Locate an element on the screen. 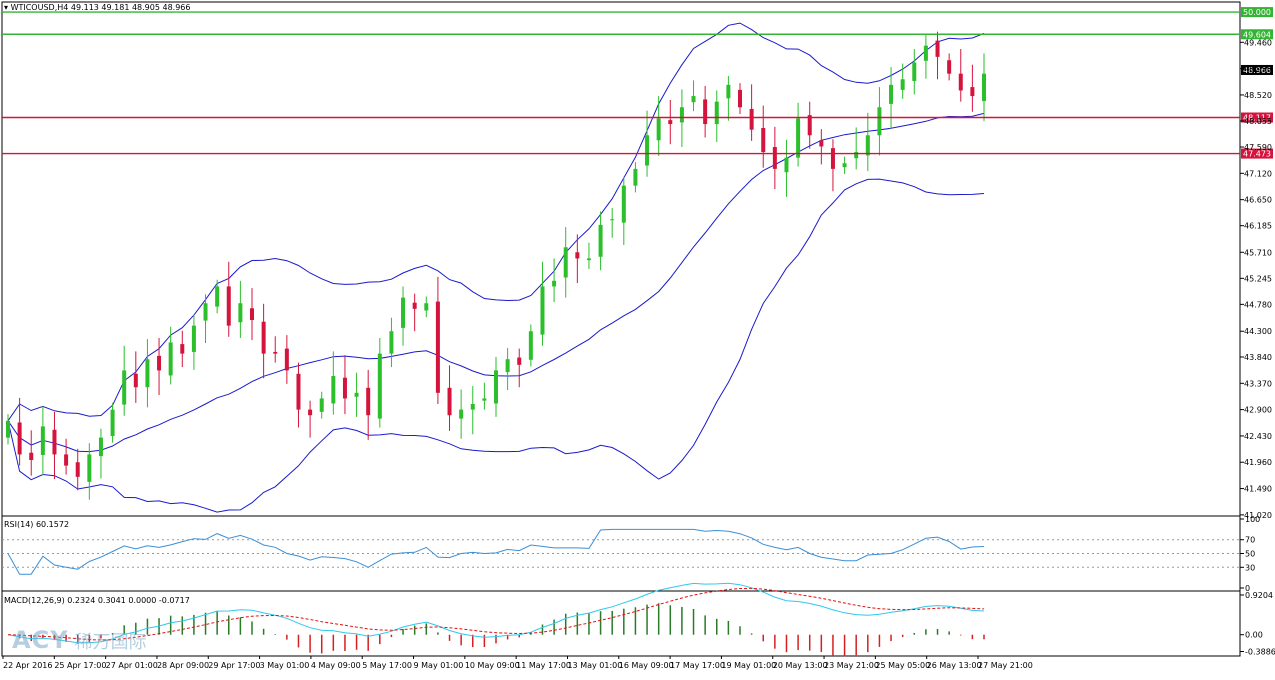  macd-line is located at coordinates (496, 613).